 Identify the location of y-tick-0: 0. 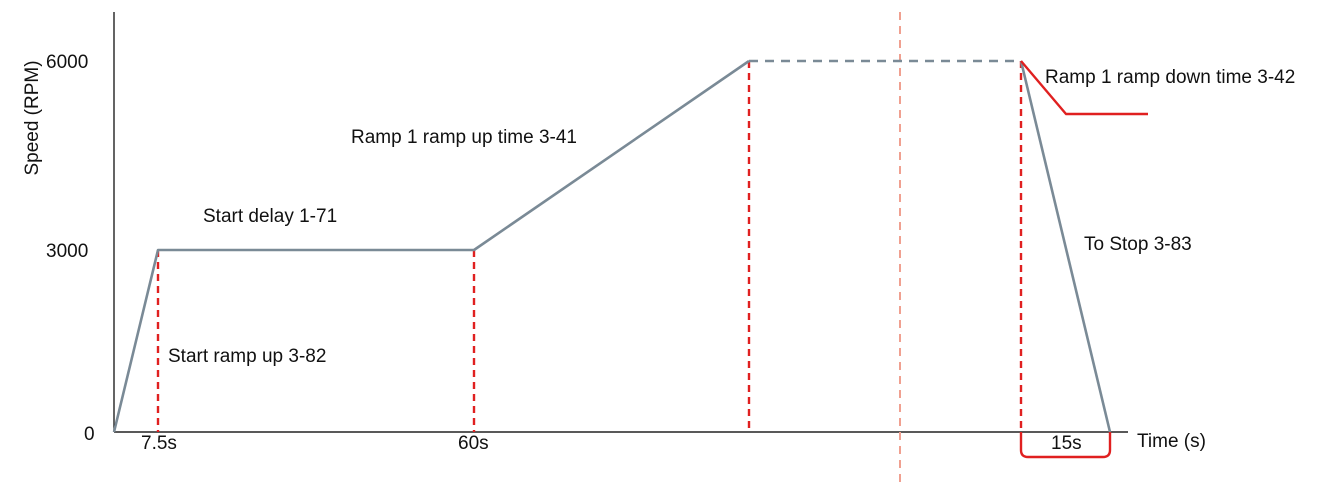
(89, 434).